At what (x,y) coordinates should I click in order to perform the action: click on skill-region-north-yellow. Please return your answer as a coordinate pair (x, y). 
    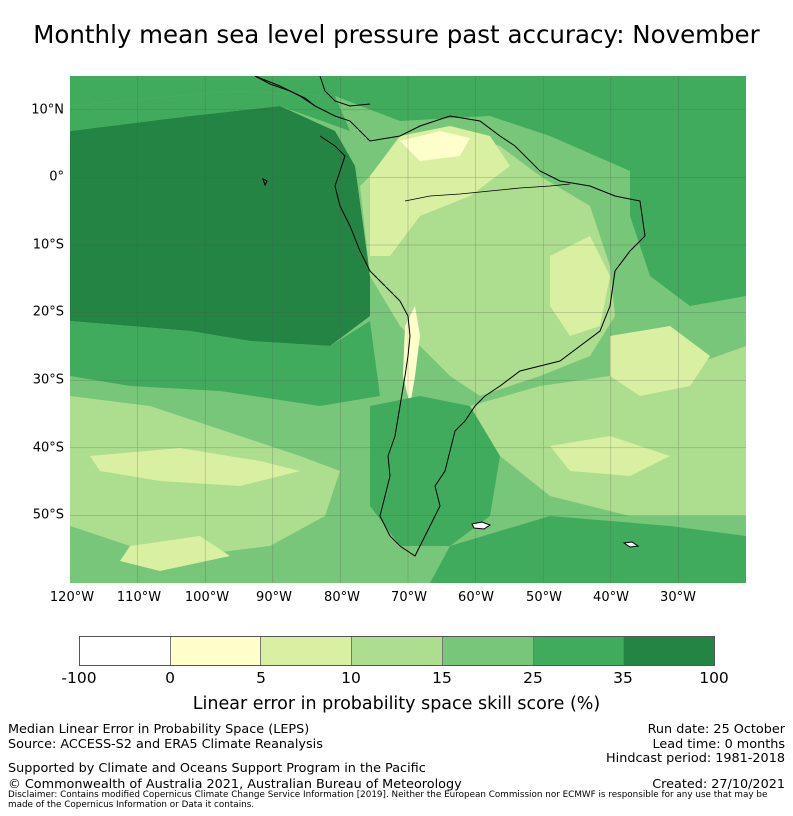
    Looking at the image, I should click on (435, 146).